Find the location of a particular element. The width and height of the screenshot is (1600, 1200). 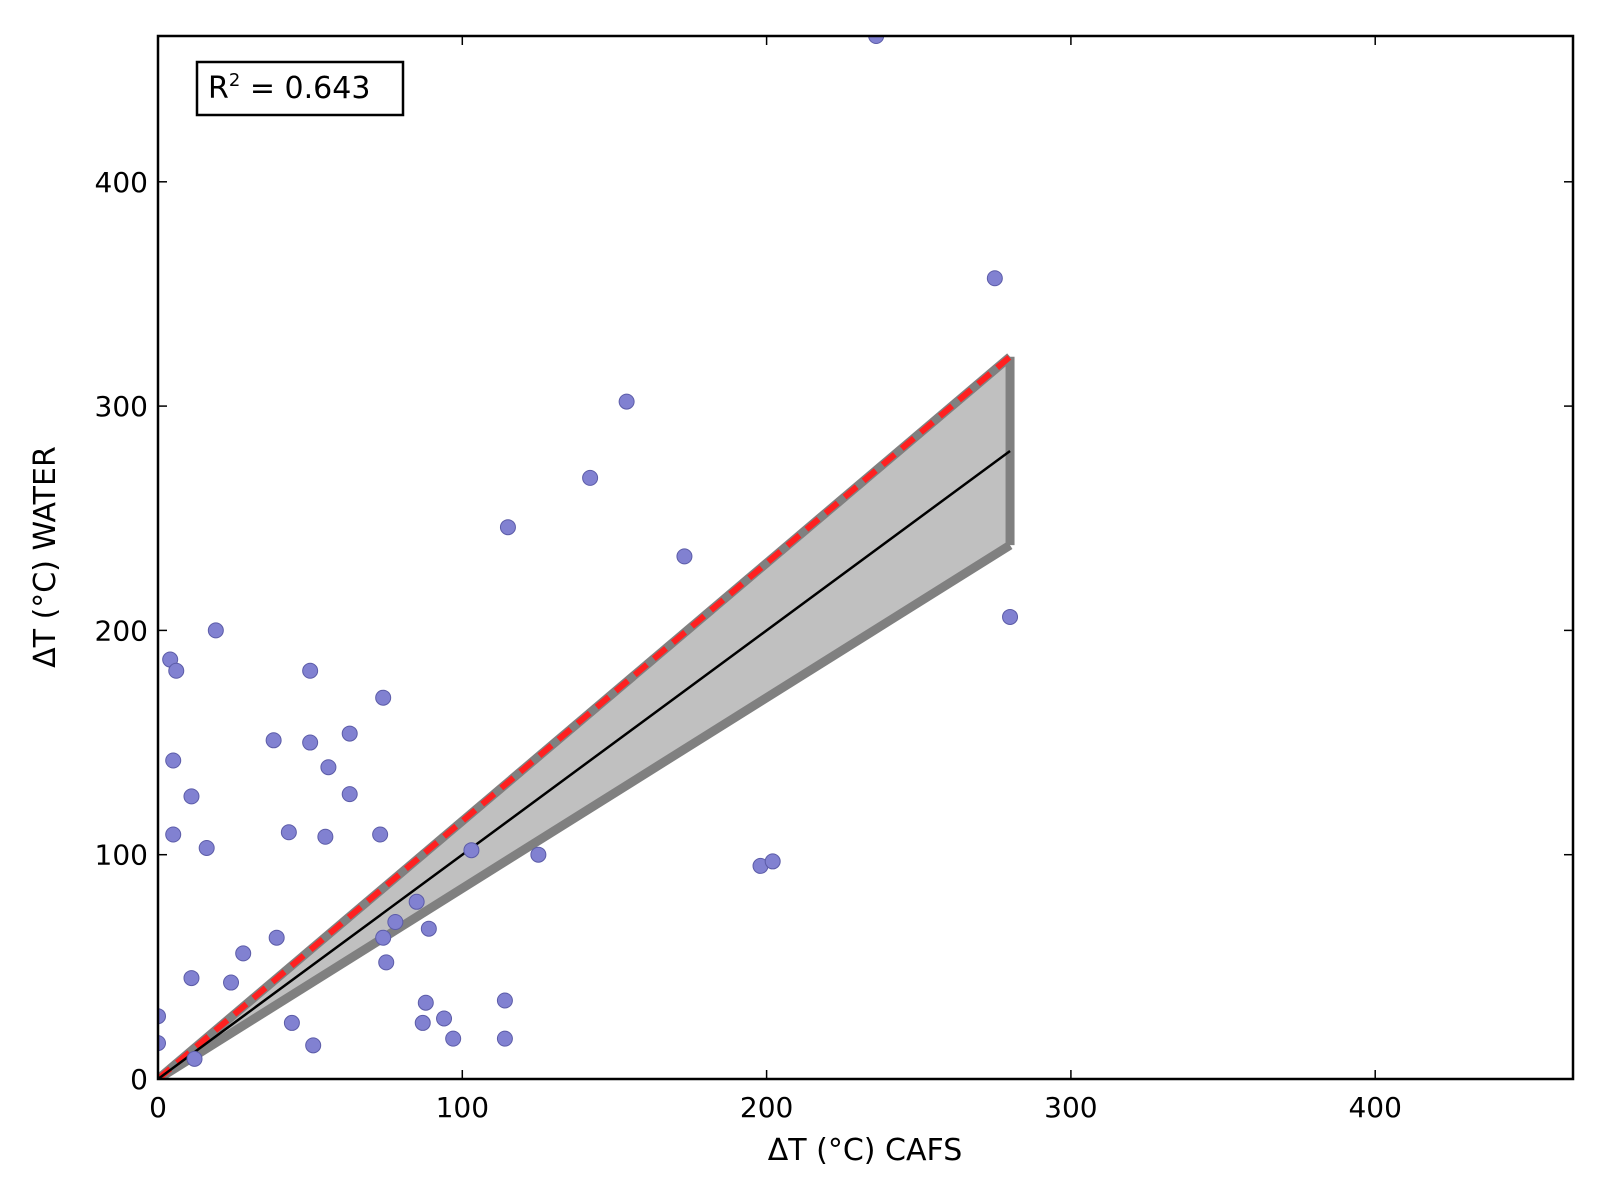

r2-value: = 0.643 is located at coordinates (305, 88).